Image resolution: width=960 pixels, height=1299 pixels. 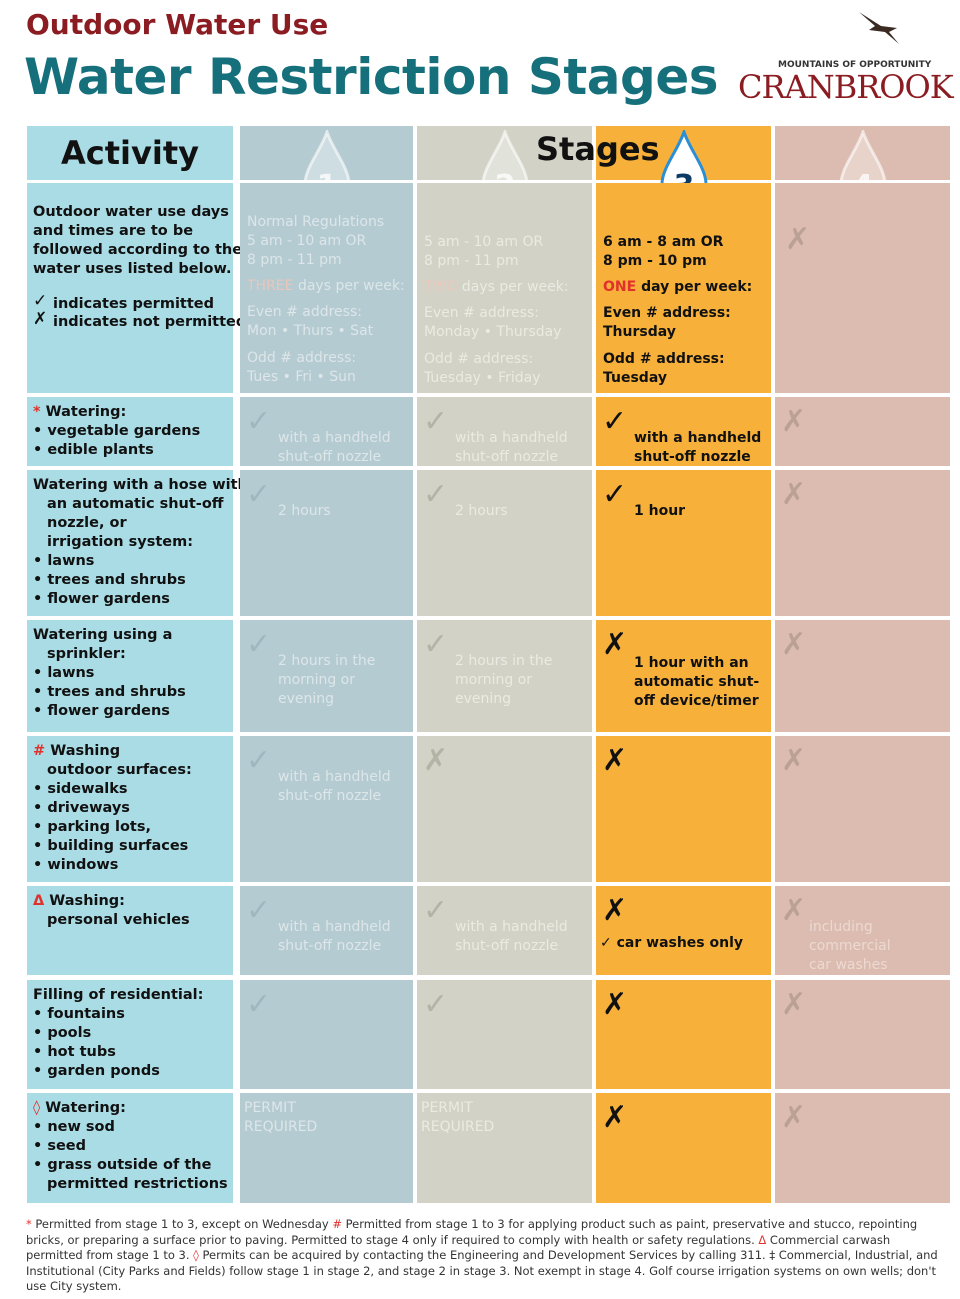 What do you see at coordinates (40, 301) in the screenshot?
I see `legend-icon: ✓` at bounding box center [40, 301].